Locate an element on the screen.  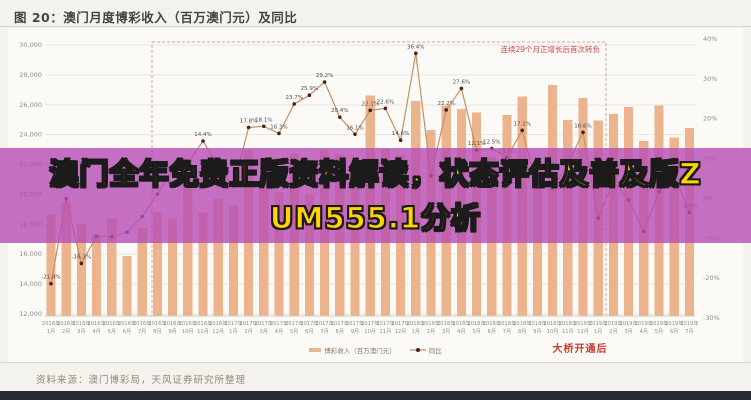
yoy-value-label: -21.4% is located at coordinates (50, 278).